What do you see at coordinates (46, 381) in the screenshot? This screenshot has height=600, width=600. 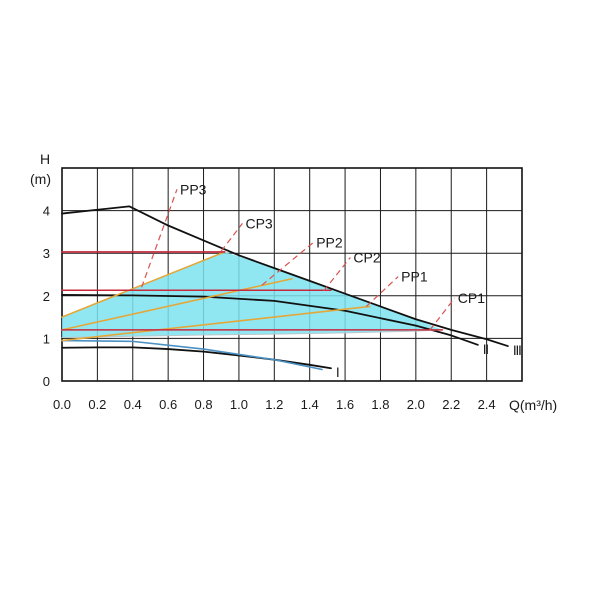 I see `y-tick-label: 0` at bounding box center [46, 381].